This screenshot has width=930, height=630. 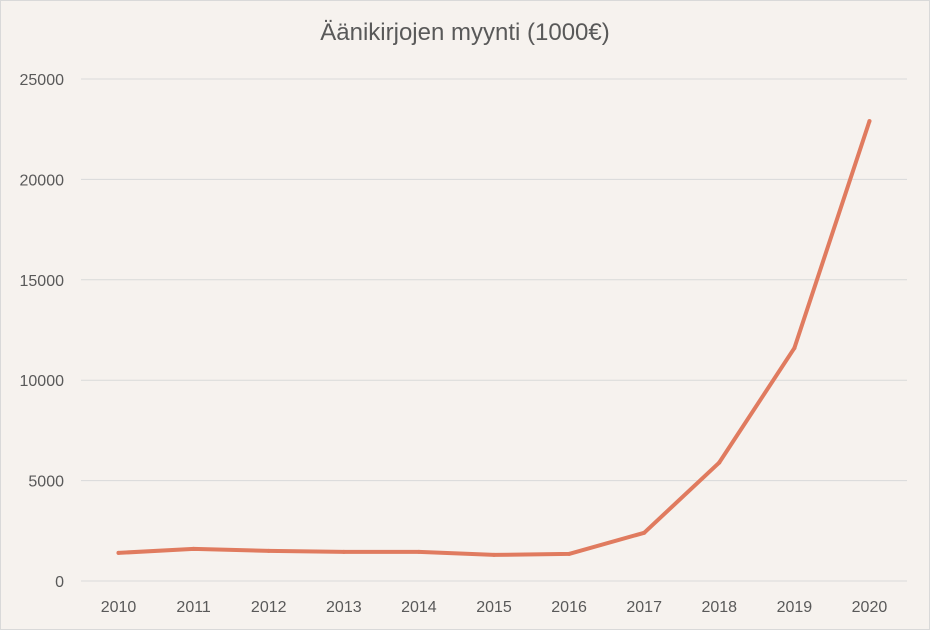 I want to click on y-tick-label: 25000, so click(x=42, y=80).